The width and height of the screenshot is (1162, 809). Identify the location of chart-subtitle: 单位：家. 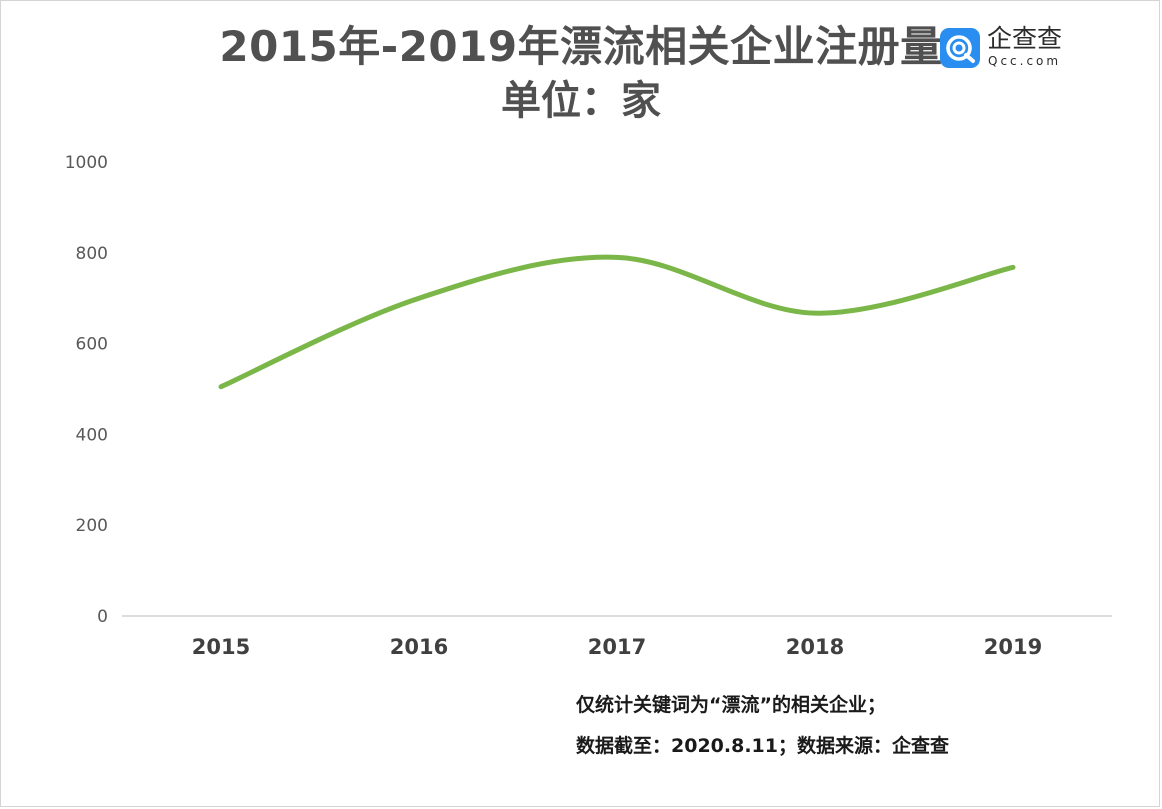
(581, 101).